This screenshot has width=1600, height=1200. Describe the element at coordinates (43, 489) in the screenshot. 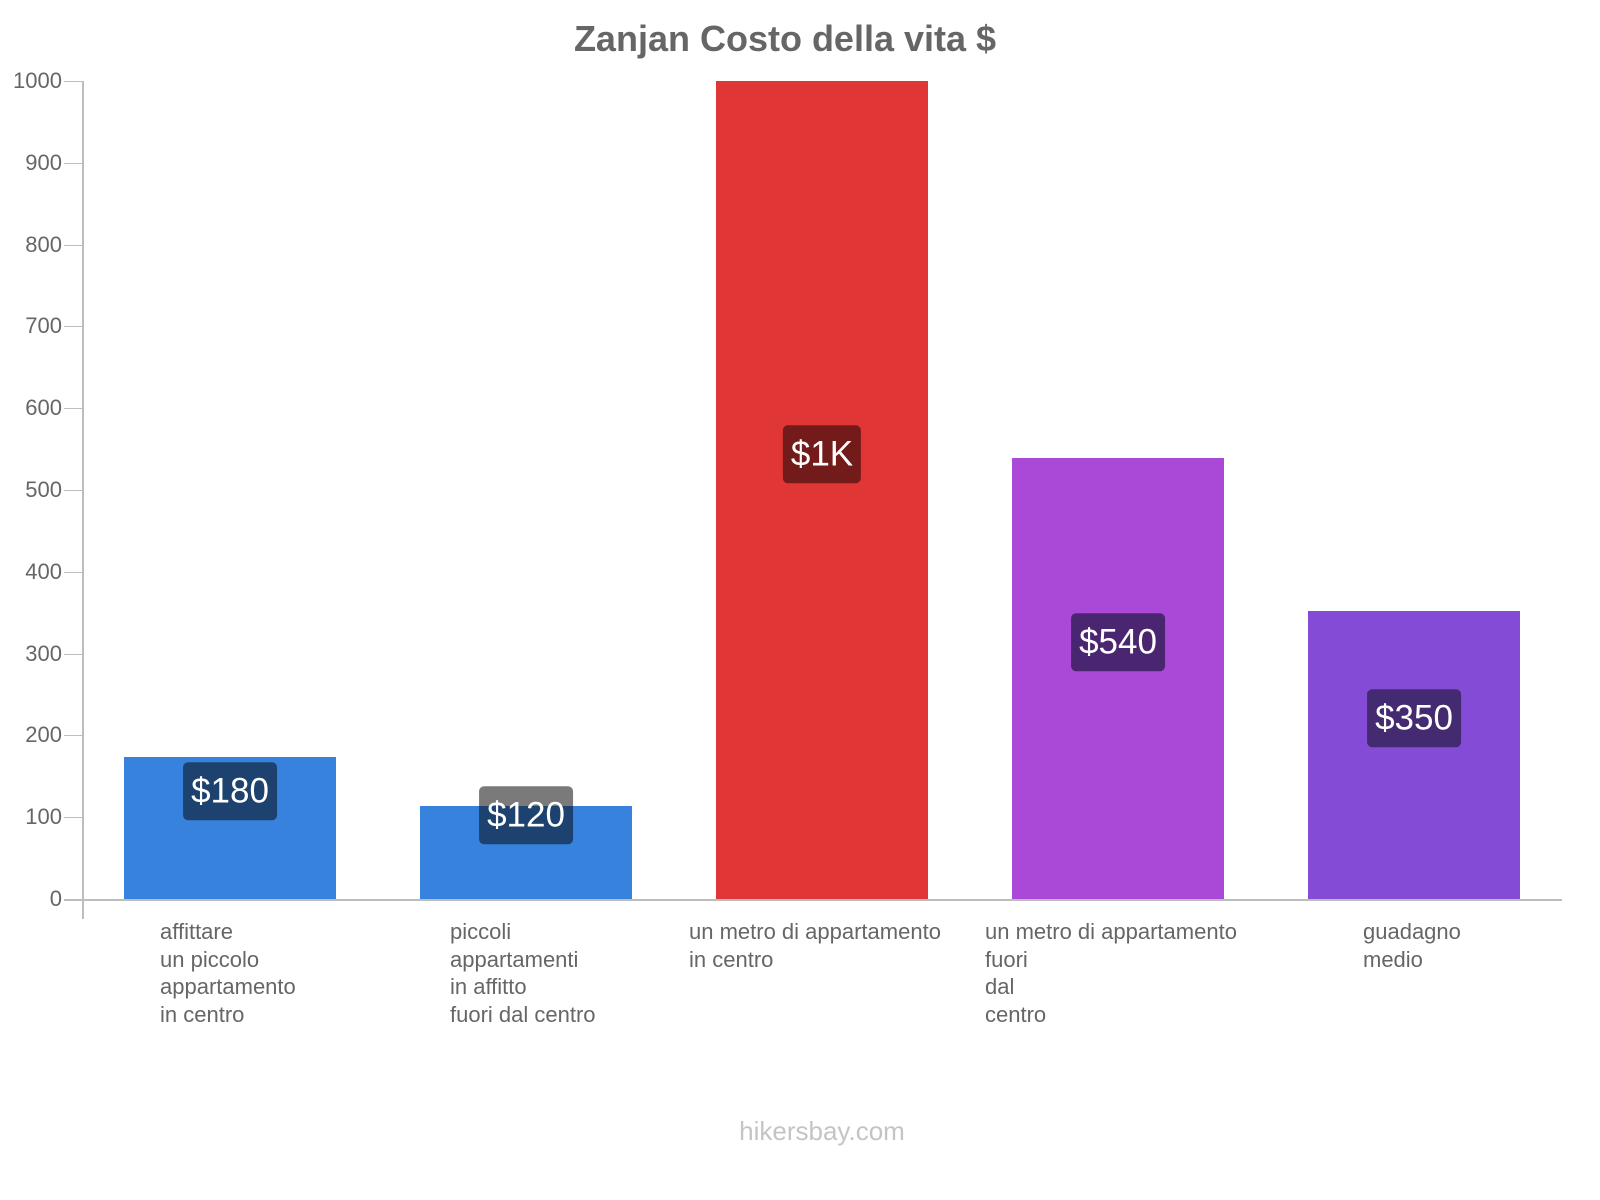

I see `y-tick-label: 500` at that location.